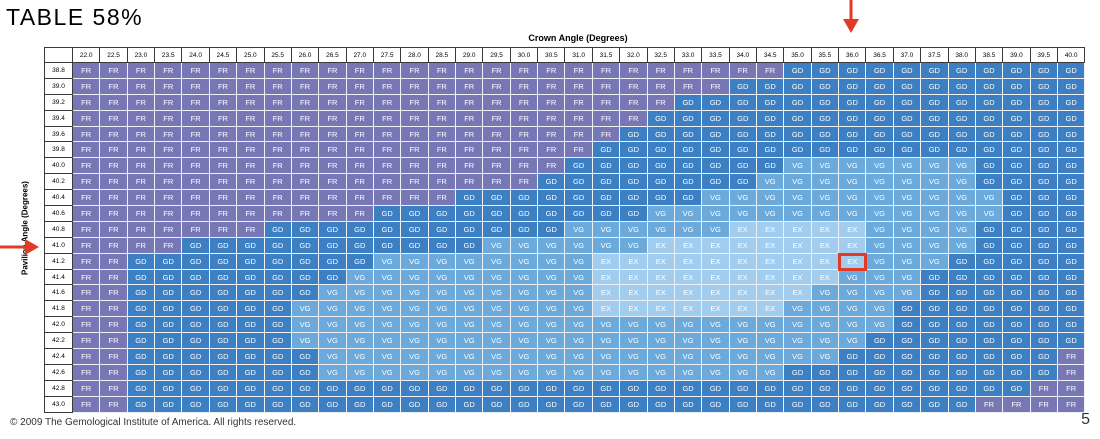 This screenshot has width=1100, height=439. I want to click on crown-angle-header: 30.0, so click(524, 55).